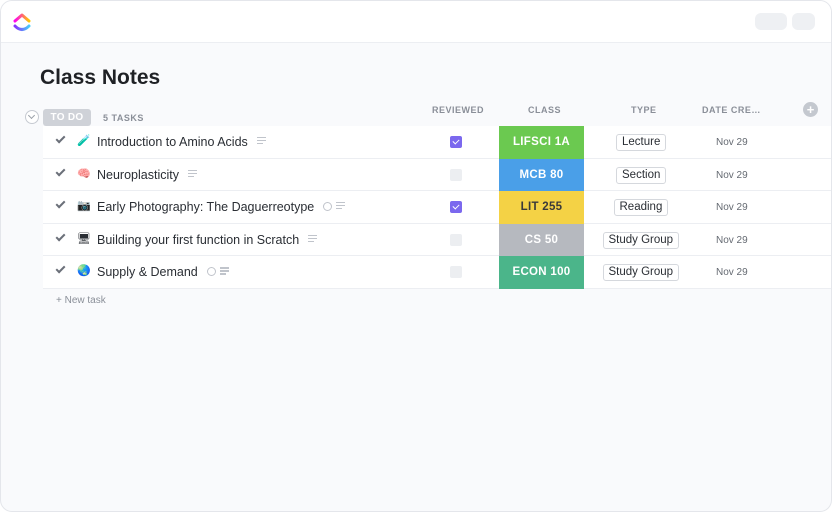  I want to click on task-emoji-icon: 📷, so click(84, 206).